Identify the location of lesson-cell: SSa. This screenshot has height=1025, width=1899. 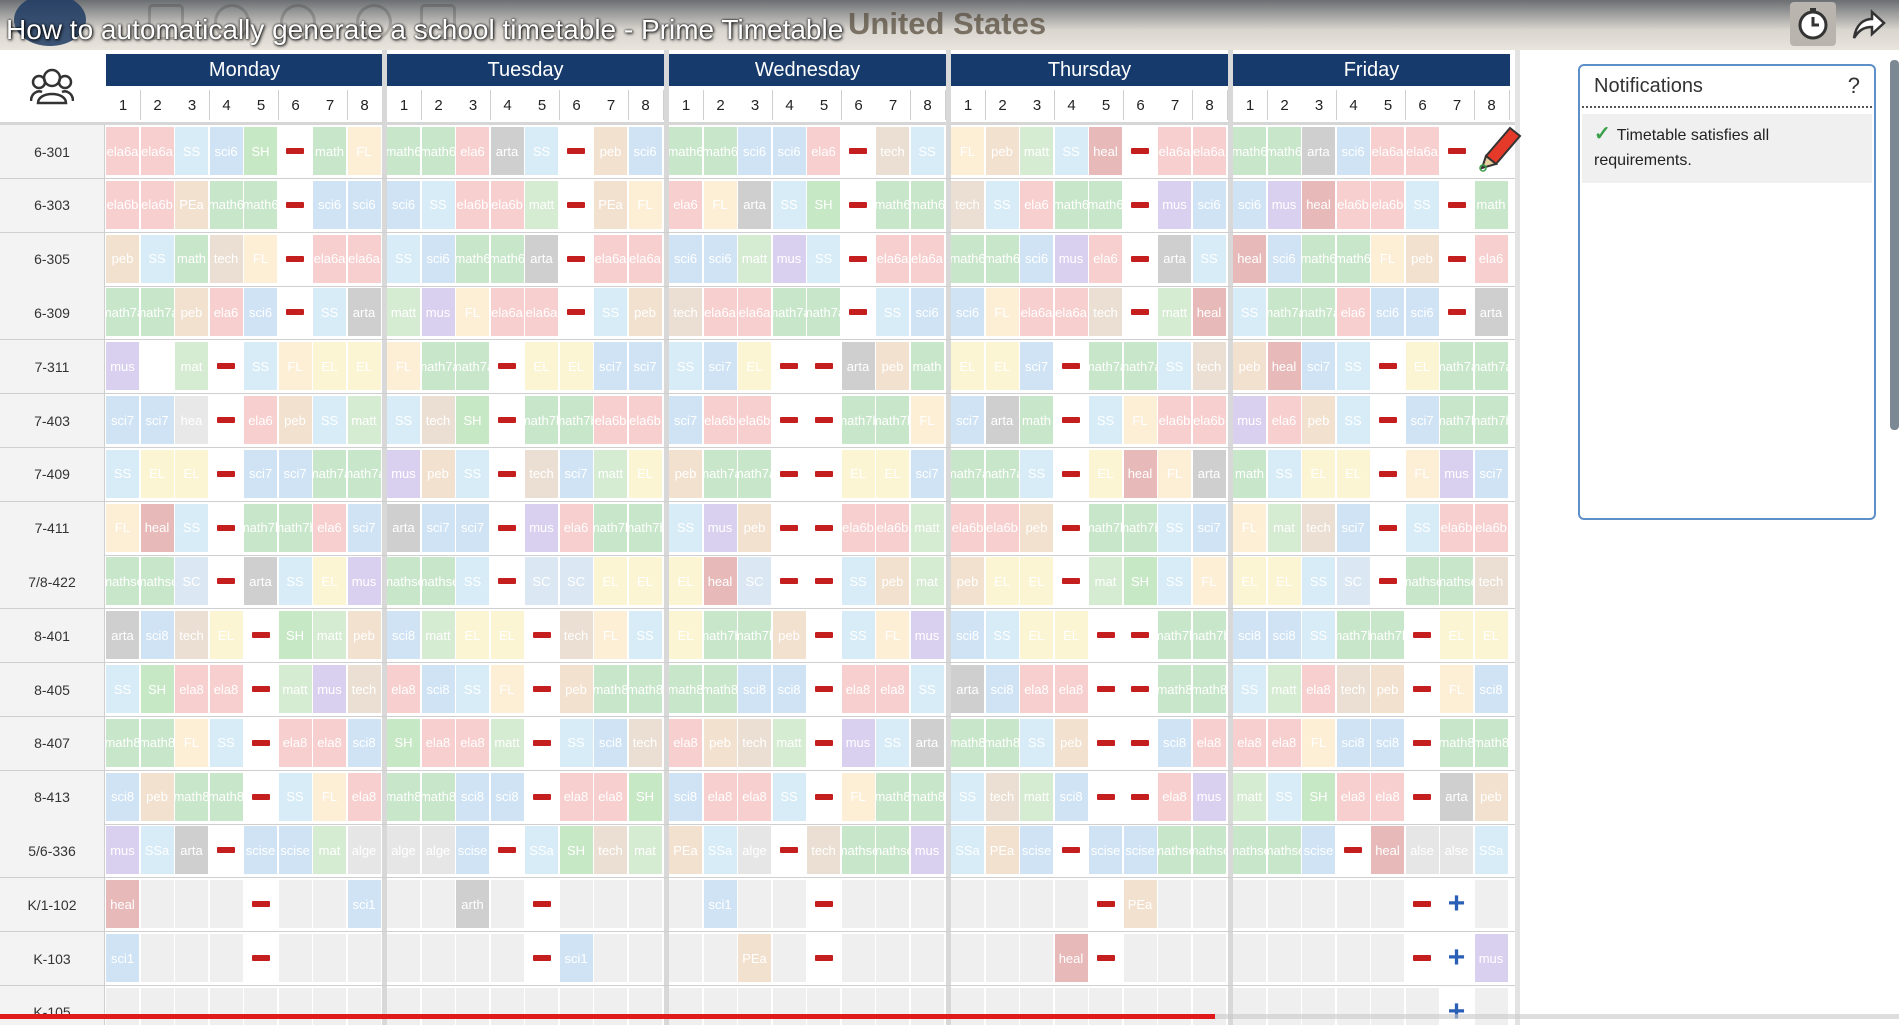
(967, 850).